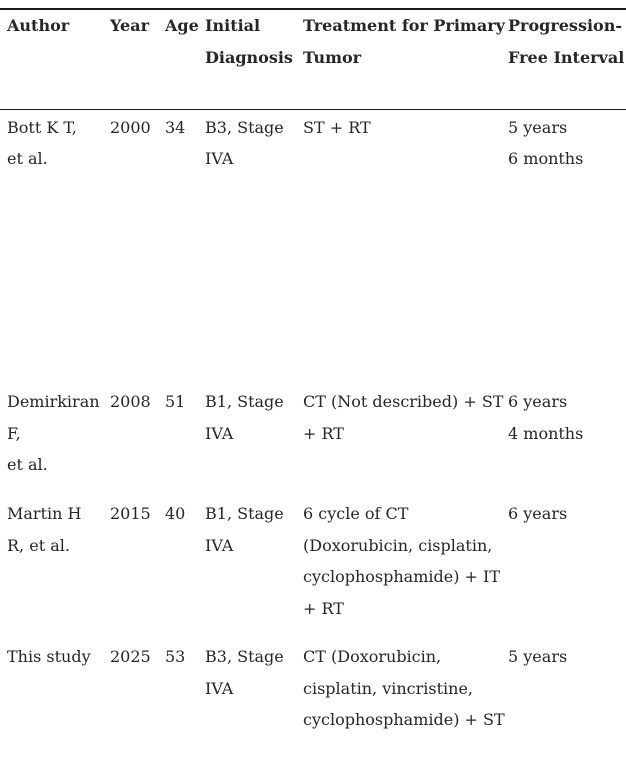 The image size is (626, 761). What do you see at coordinates (130, 513) in the screenshot?
I see `cell-year: 2015` at bounding box center [130, 513].